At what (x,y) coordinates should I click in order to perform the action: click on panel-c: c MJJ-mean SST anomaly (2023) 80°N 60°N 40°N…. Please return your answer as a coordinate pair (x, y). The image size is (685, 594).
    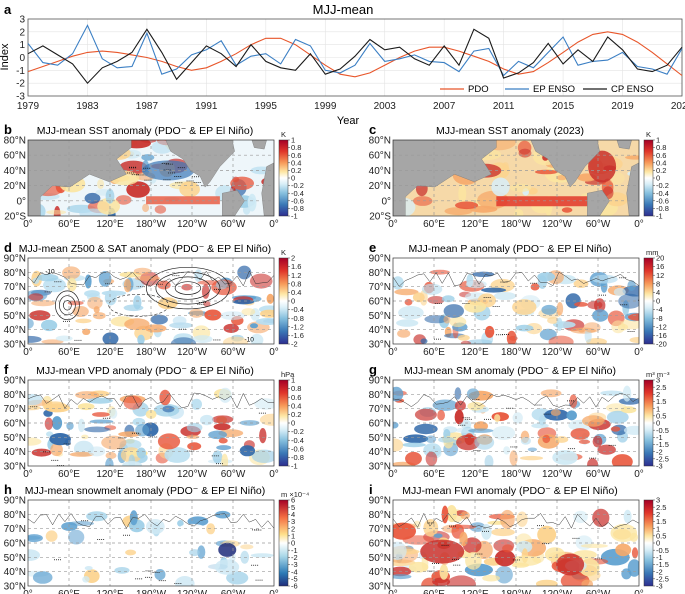
    Looking at the image, I should click on (519, 176).